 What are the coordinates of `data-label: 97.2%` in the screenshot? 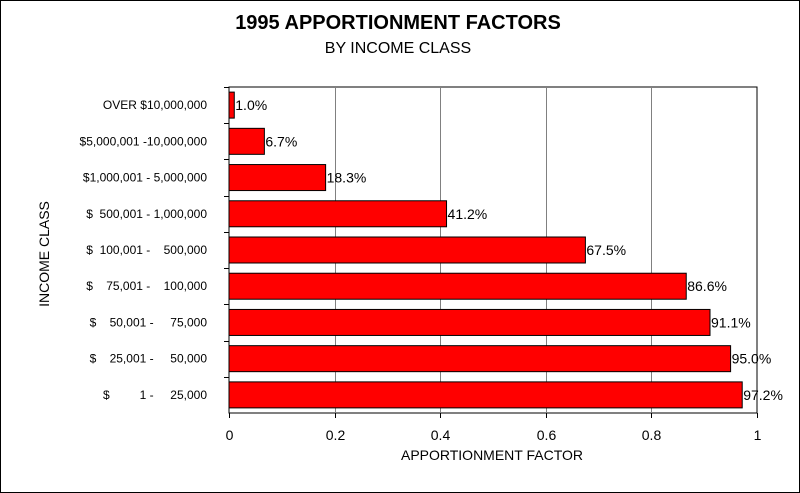 It's located at (763, 395).